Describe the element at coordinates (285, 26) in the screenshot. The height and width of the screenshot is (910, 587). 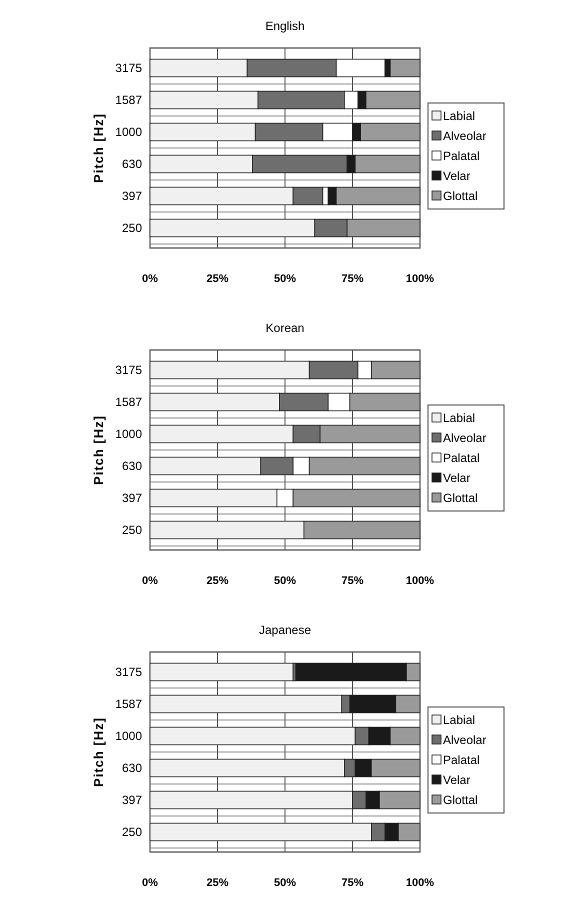
I see `chart-title: English` at that location.